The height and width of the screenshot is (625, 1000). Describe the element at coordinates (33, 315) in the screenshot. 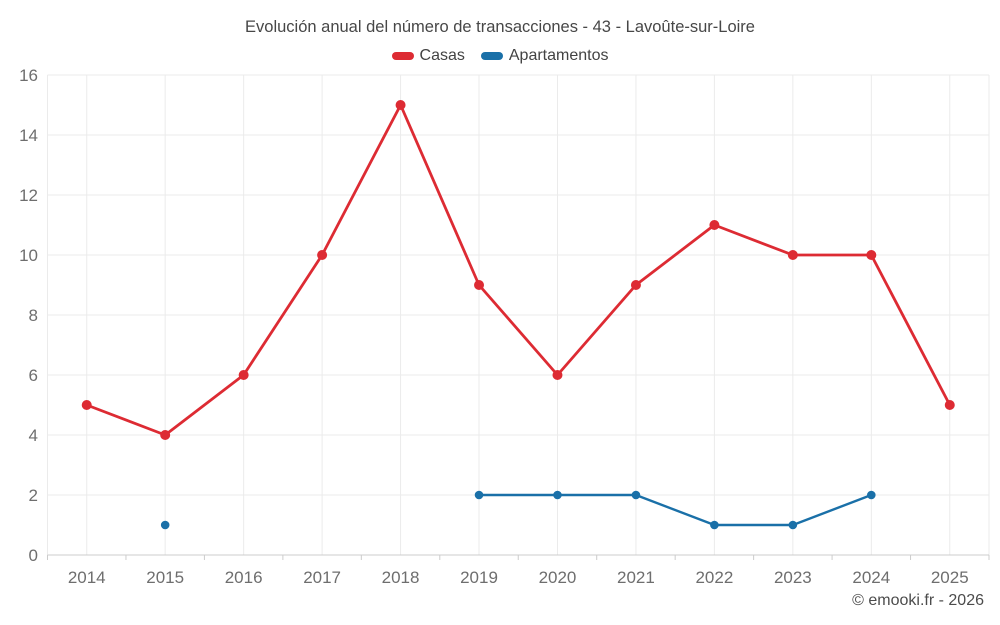

I see `y-axis-label: 8` at that location.